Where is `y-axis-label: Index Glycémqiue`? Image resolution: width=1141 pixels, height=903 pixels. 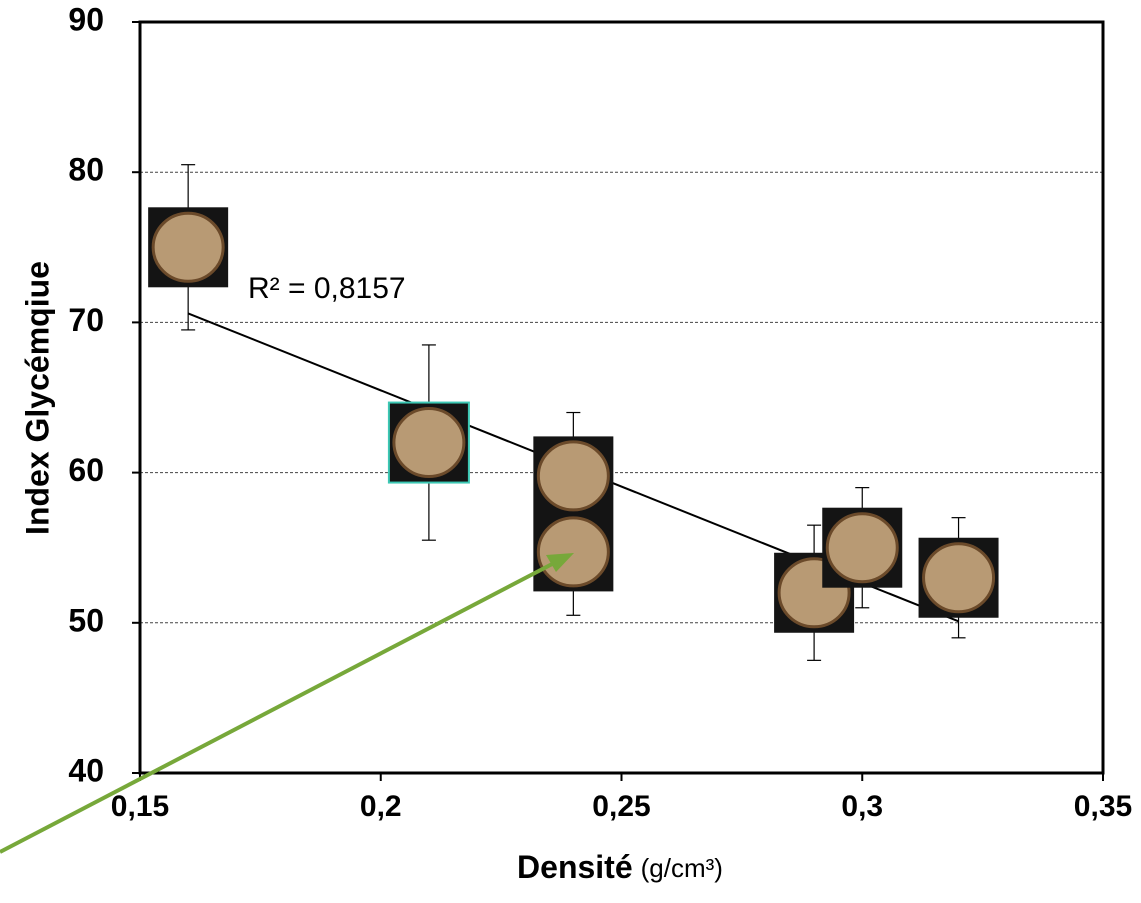
y-axis-label: Index Glycémqiue is located at coordinates (37, 398).